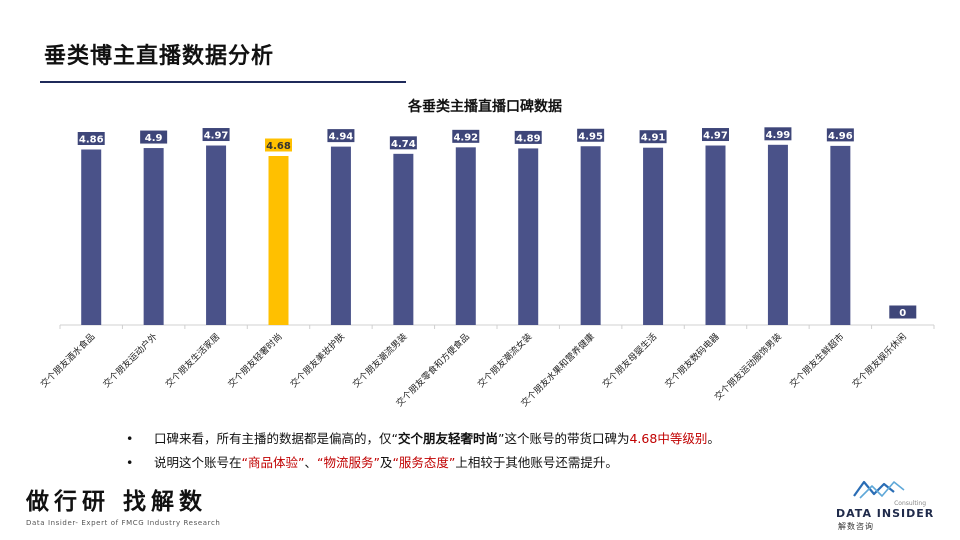  I want to click on data-label-10: 4.91, so click(653, 138).